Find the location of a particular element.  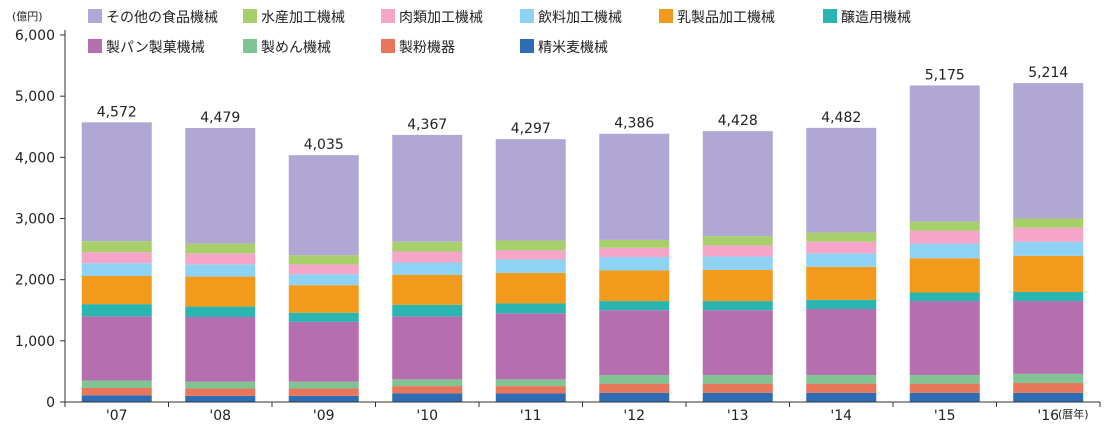

x-tick-label: '10 is located at coordinates (427, 416).